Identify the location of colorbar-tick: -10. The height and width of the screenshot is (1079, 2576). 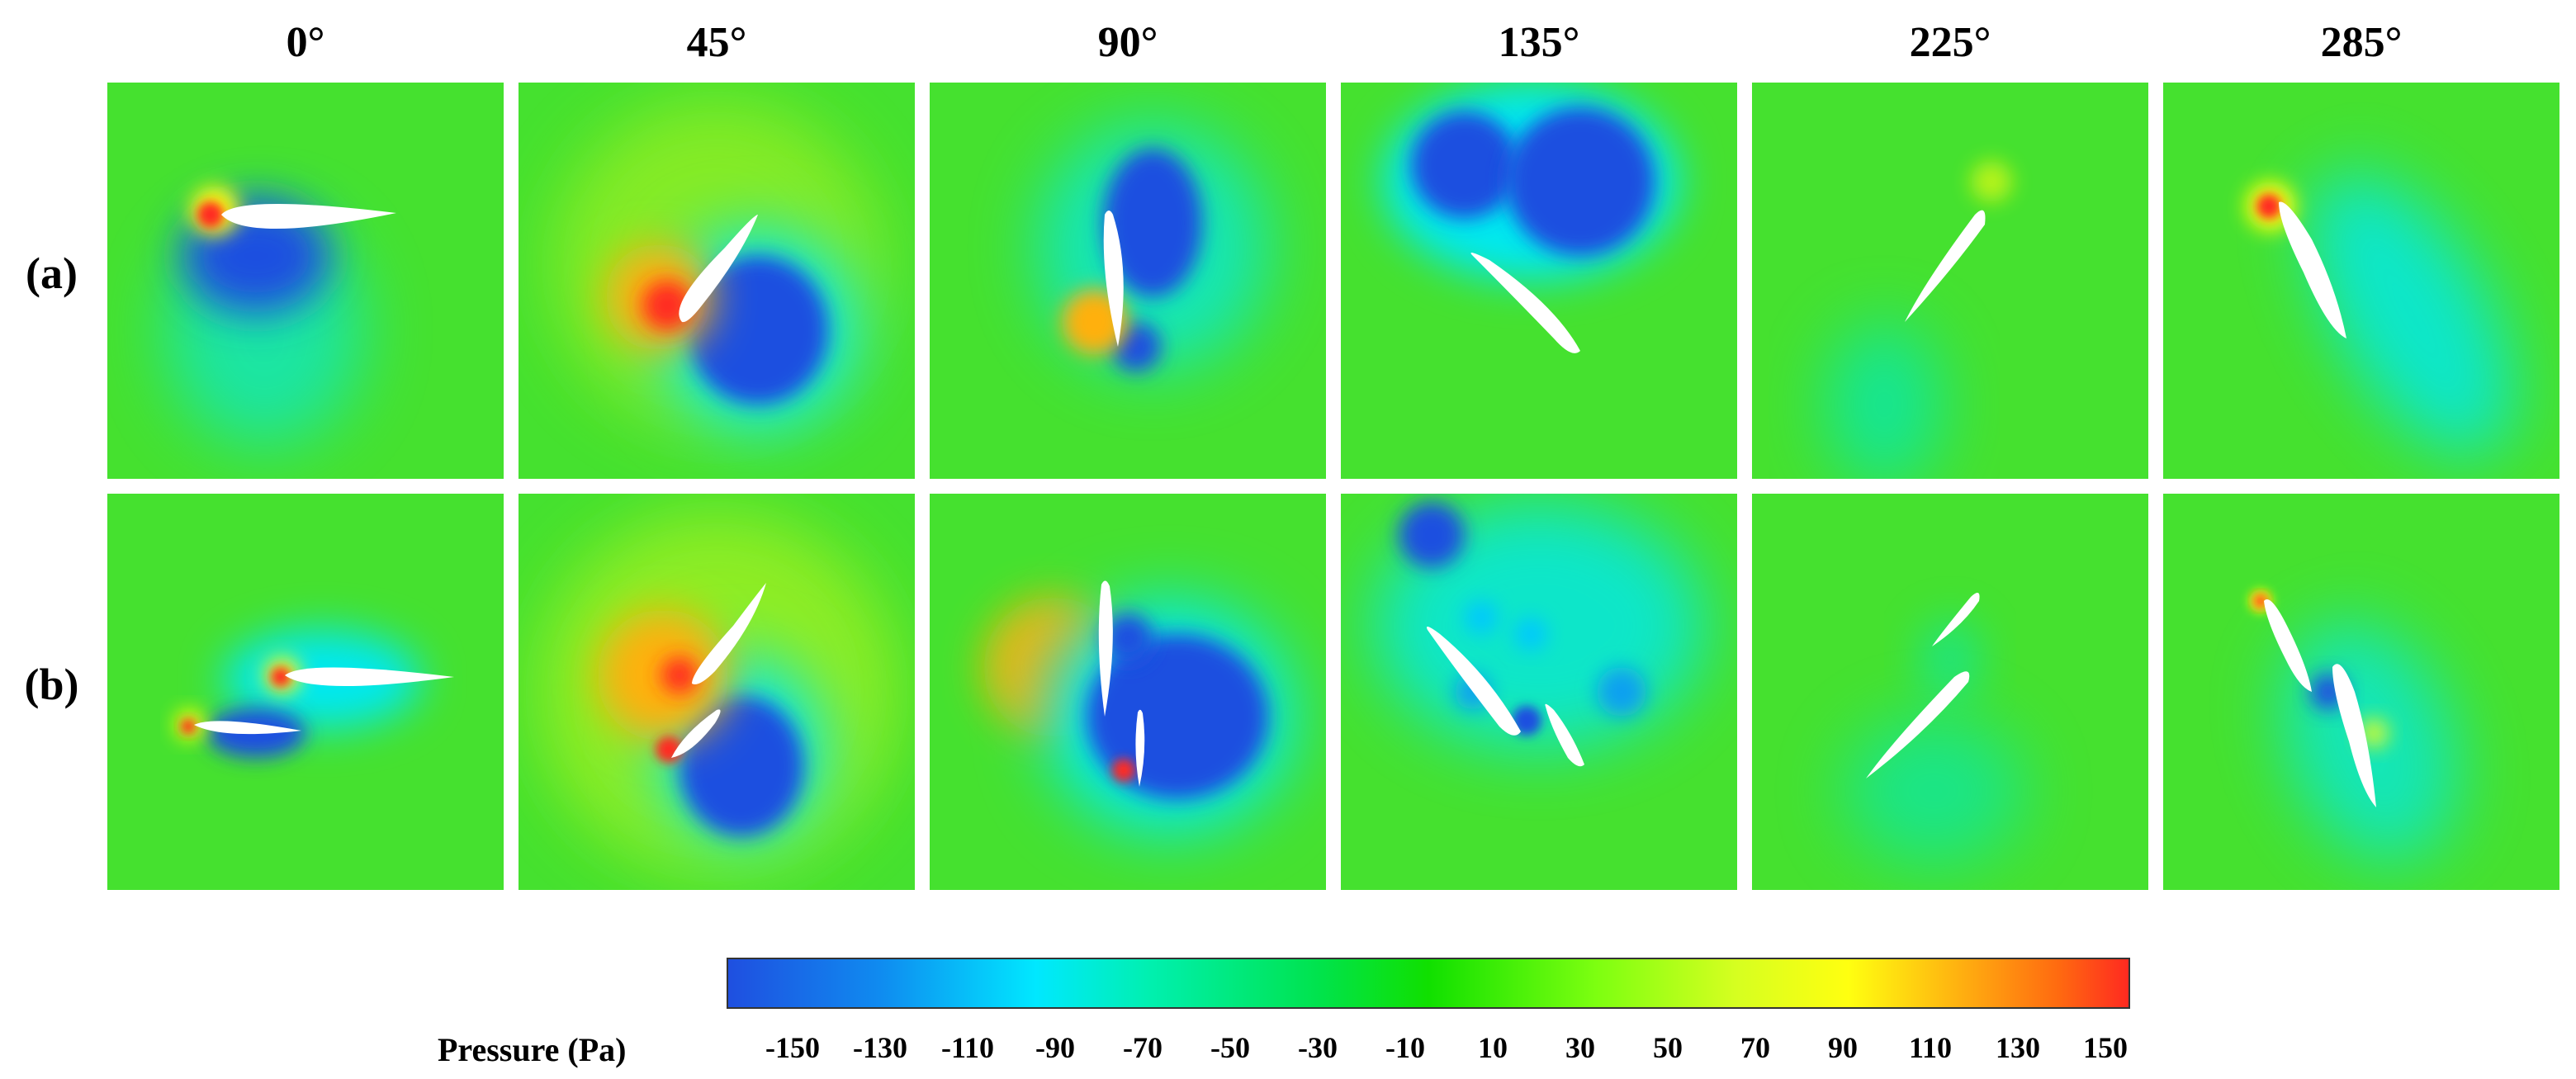
(1405, 1047).